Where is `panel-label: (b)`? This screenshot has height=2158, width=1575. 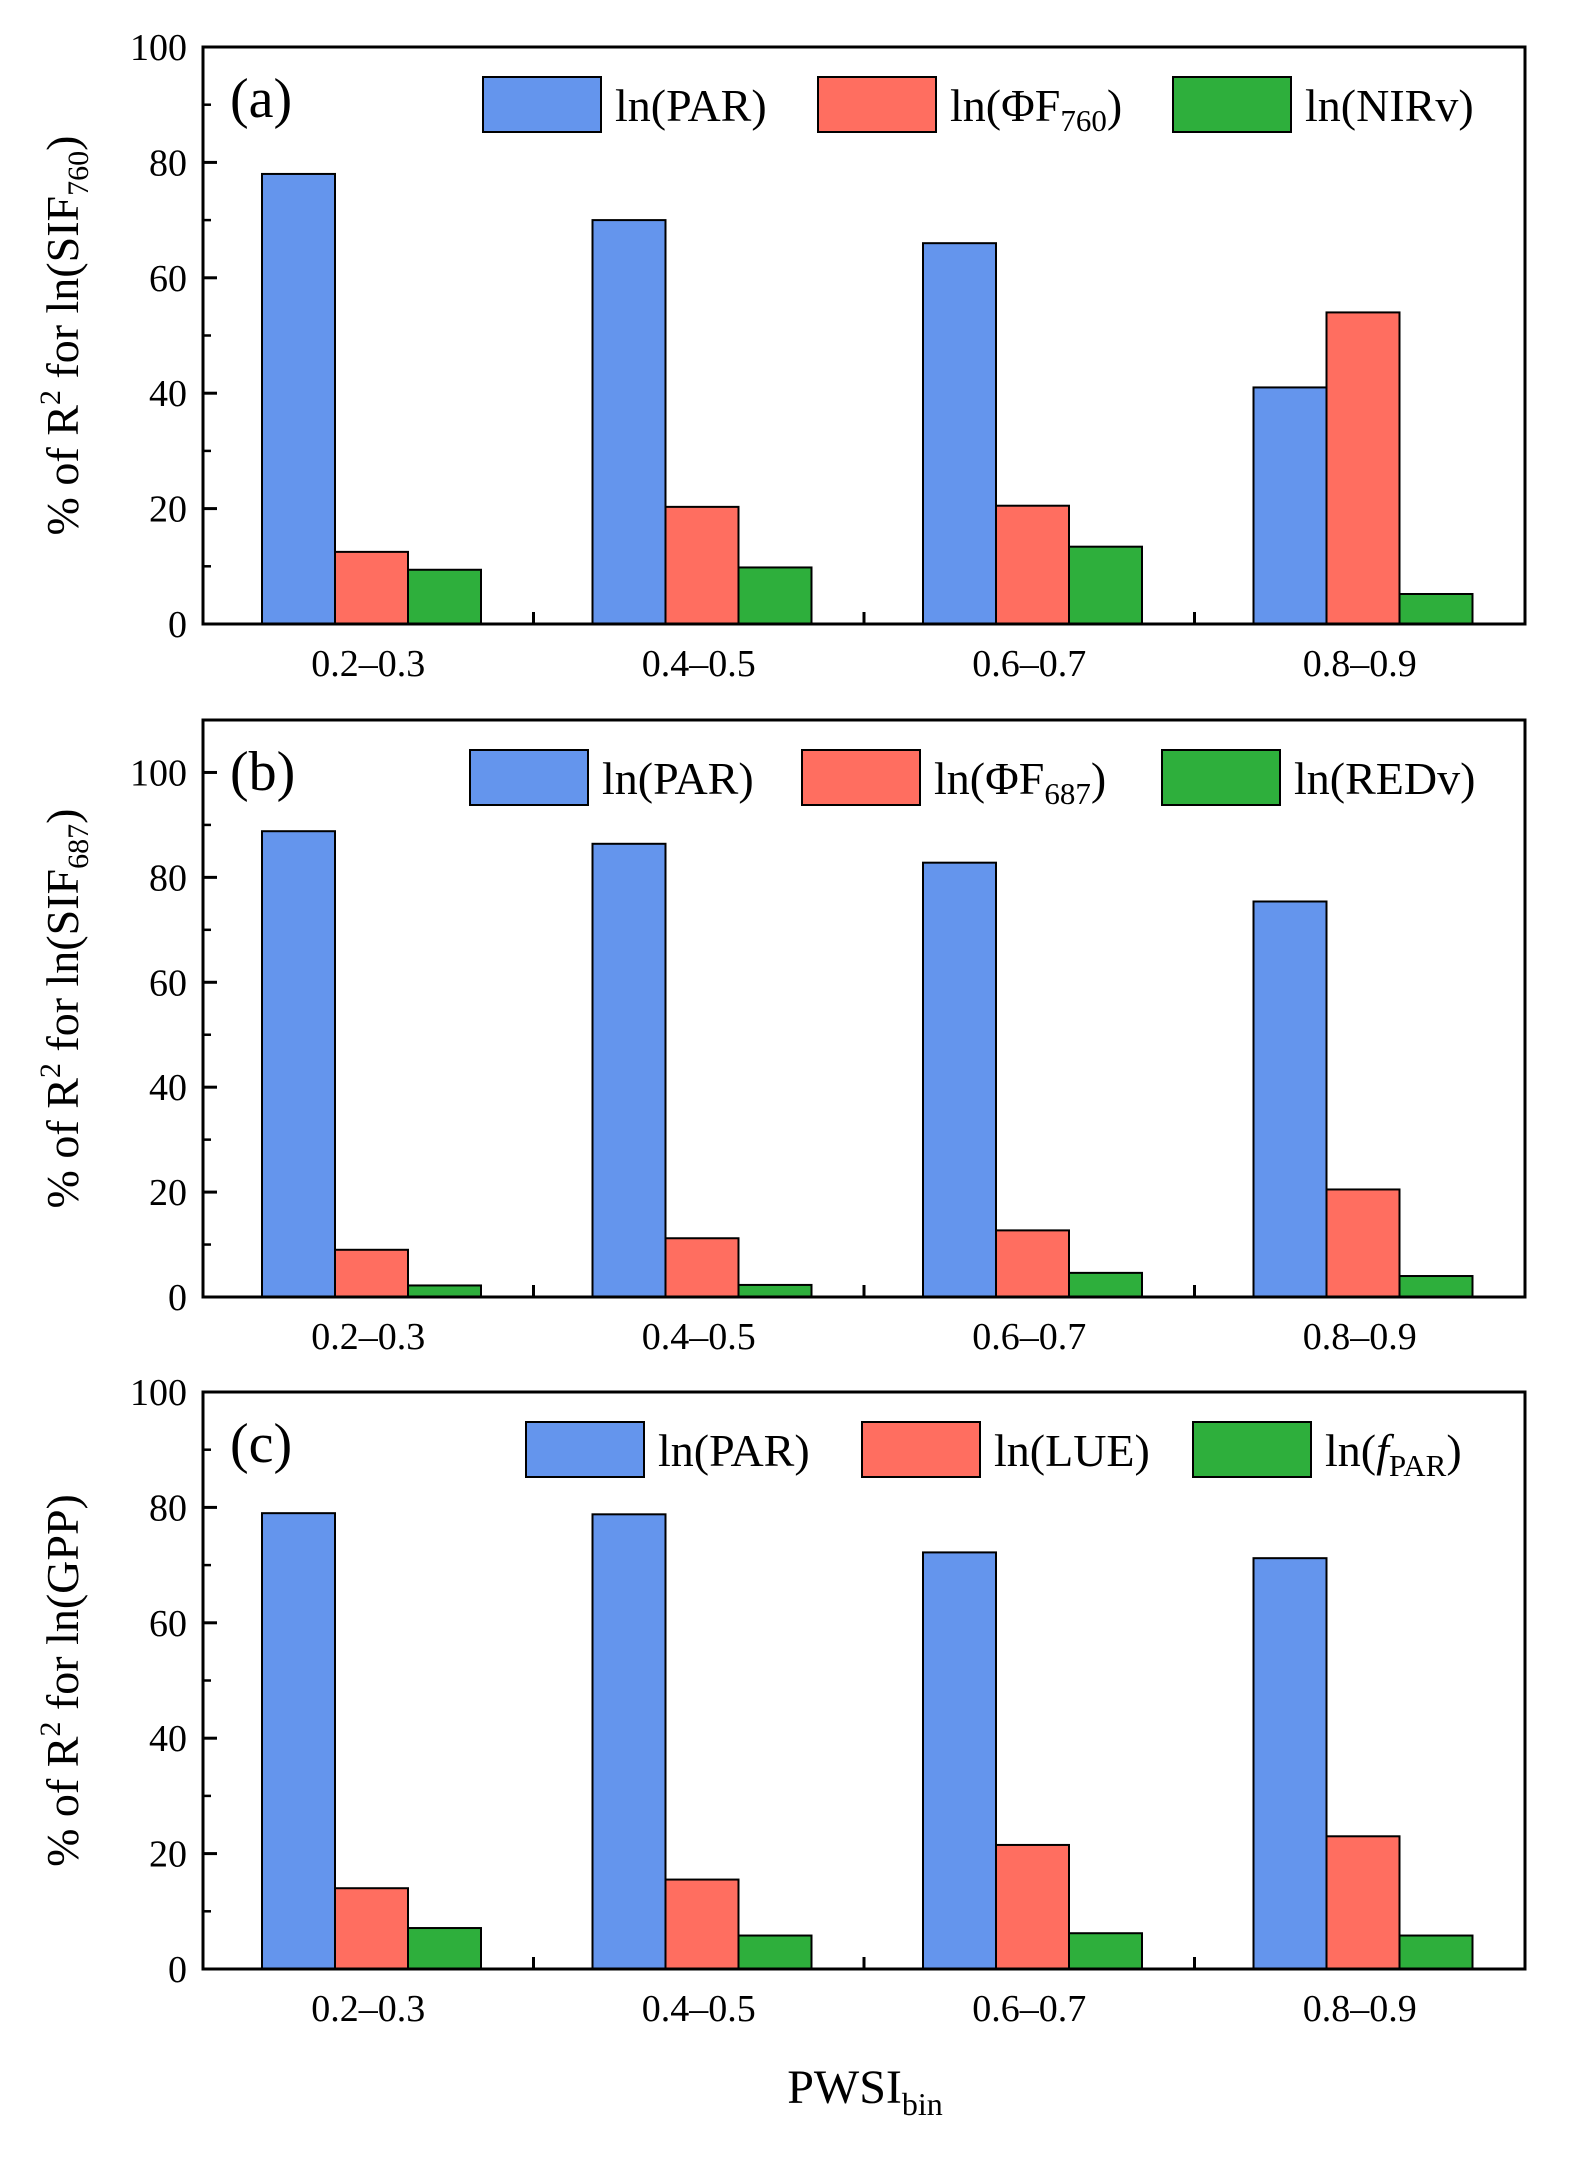 panel-label: (b) is located at coordinates (262, 772).